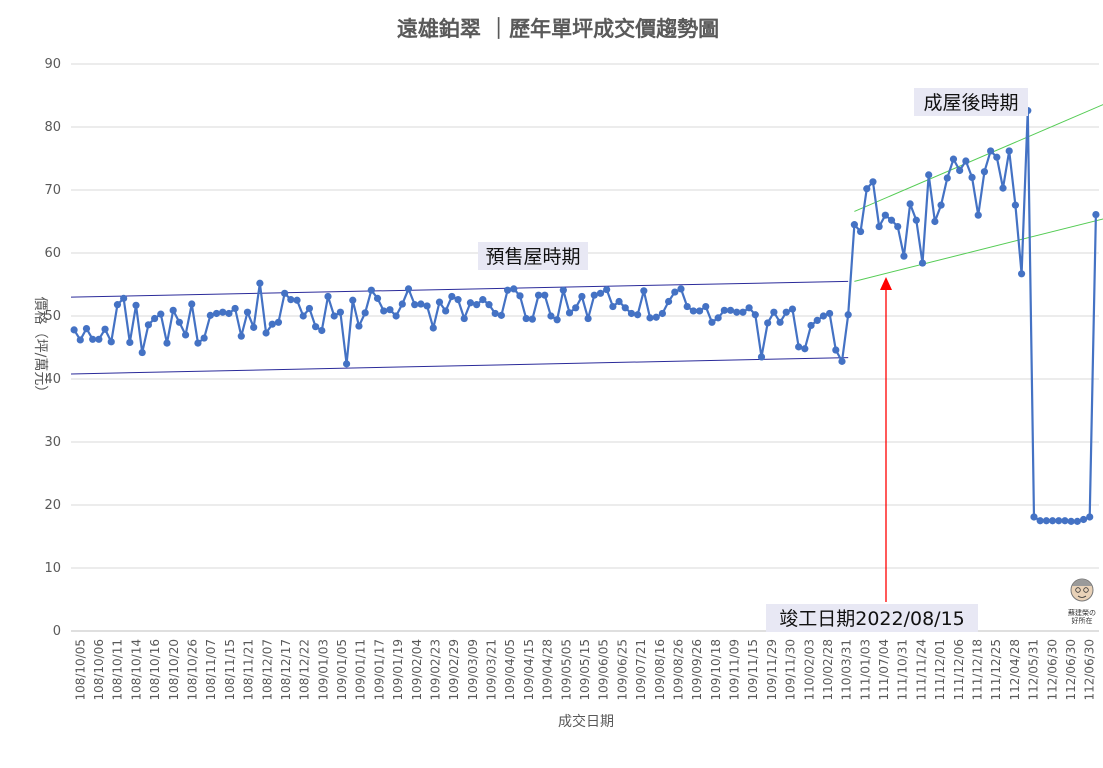 The width and height of the screenshot is (1103, 768). What do you see at coordinates (1015, 670) in the screenshot?
I see `x-tick-label: 112/04/28` at bounding box center [1015, 670].